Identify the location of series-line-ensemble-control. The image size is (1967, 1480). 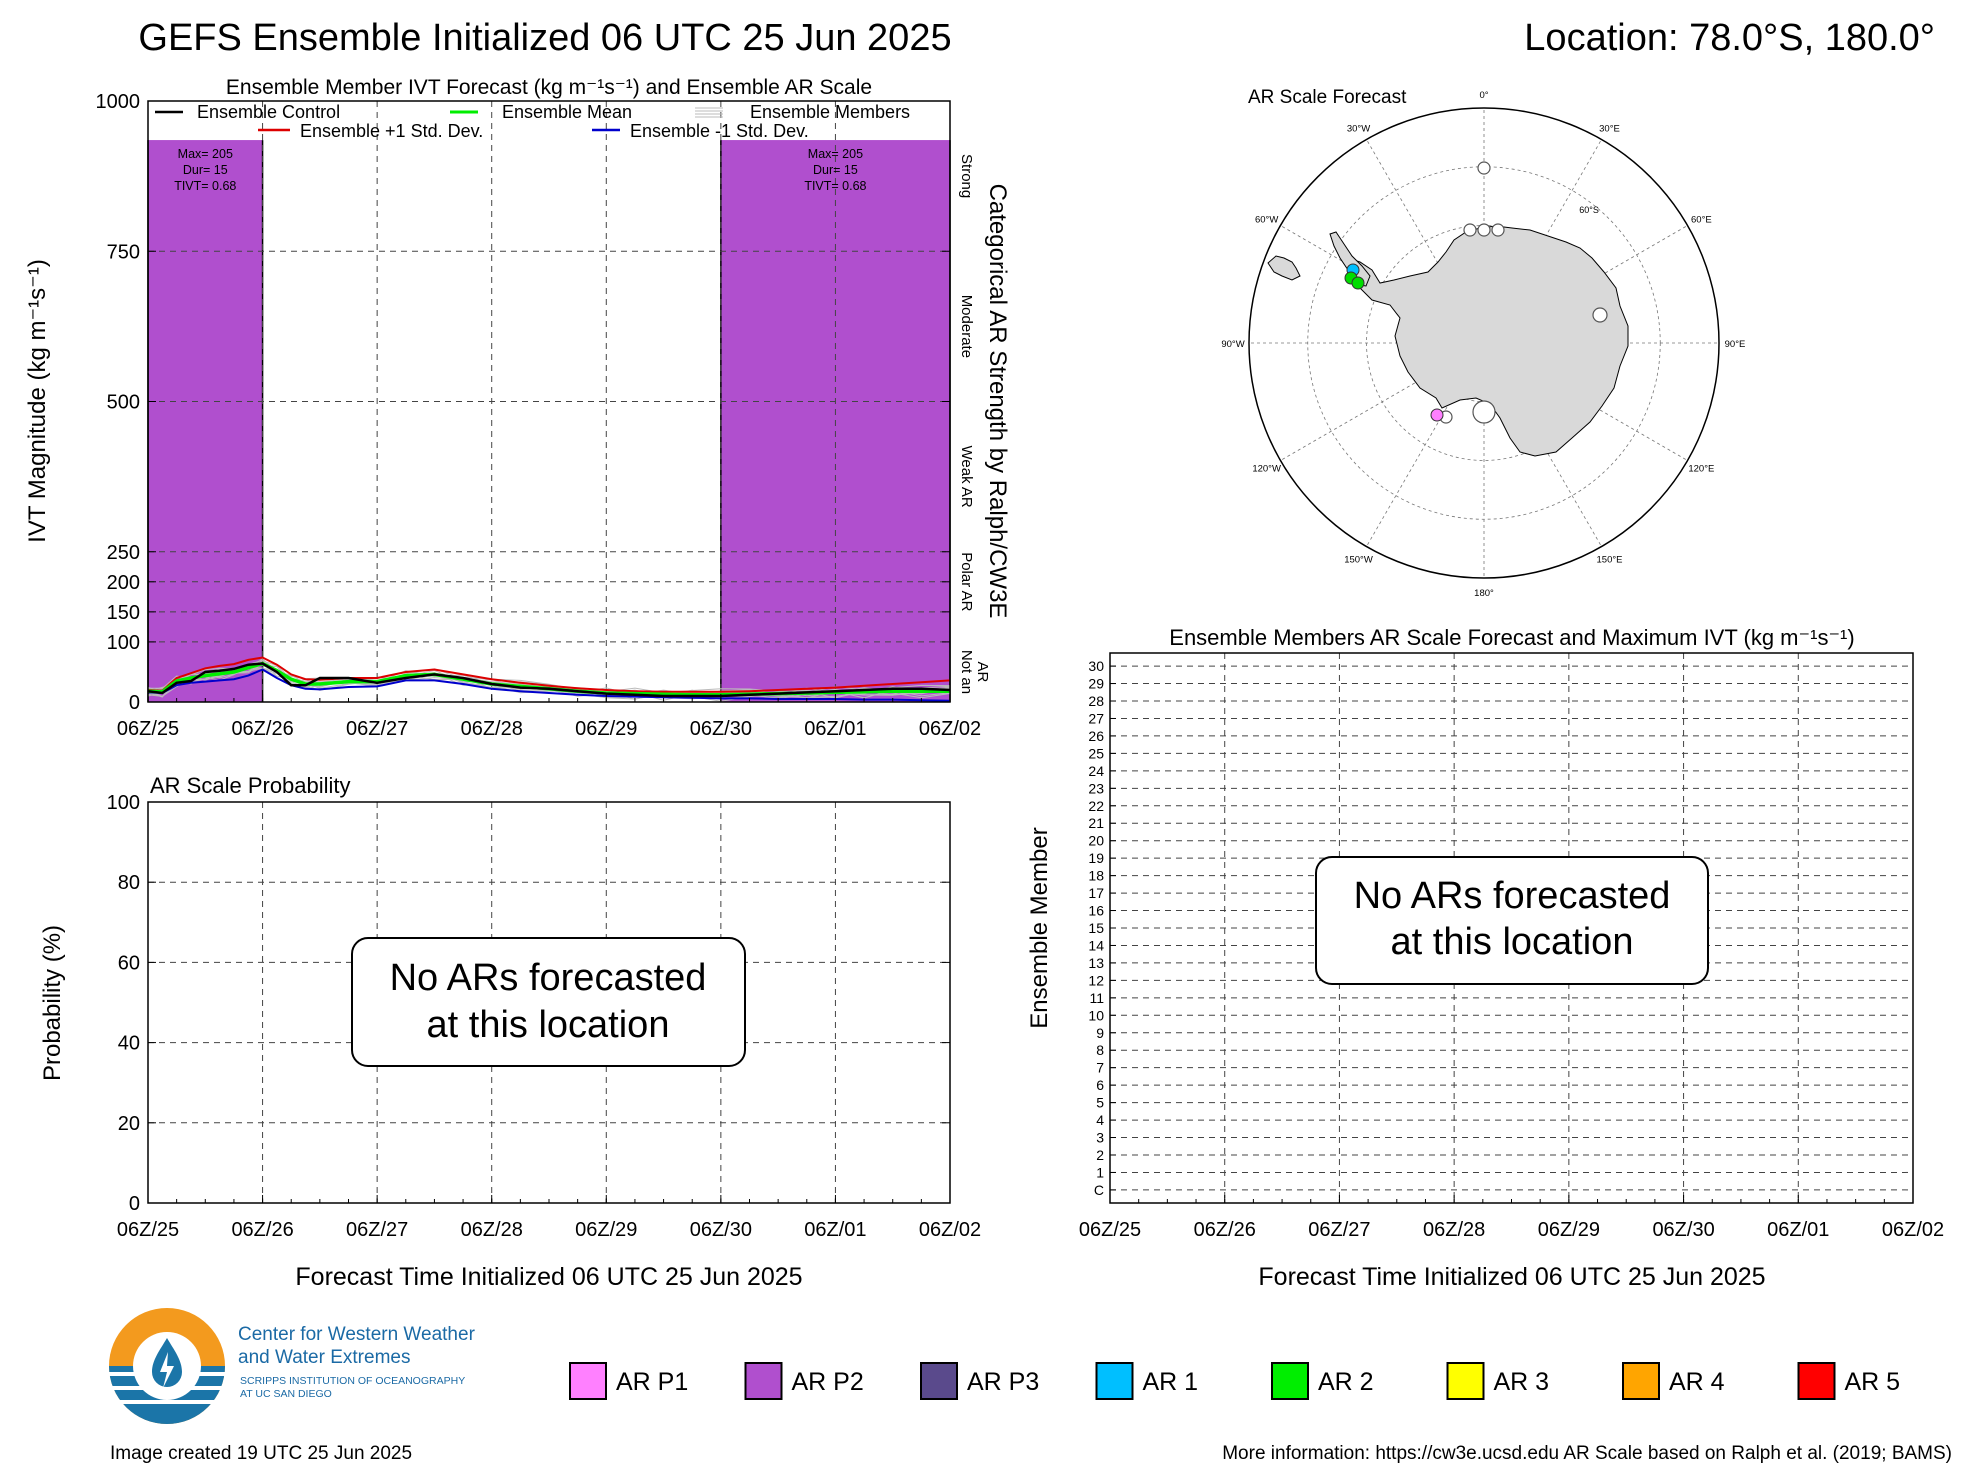
(549, 680).